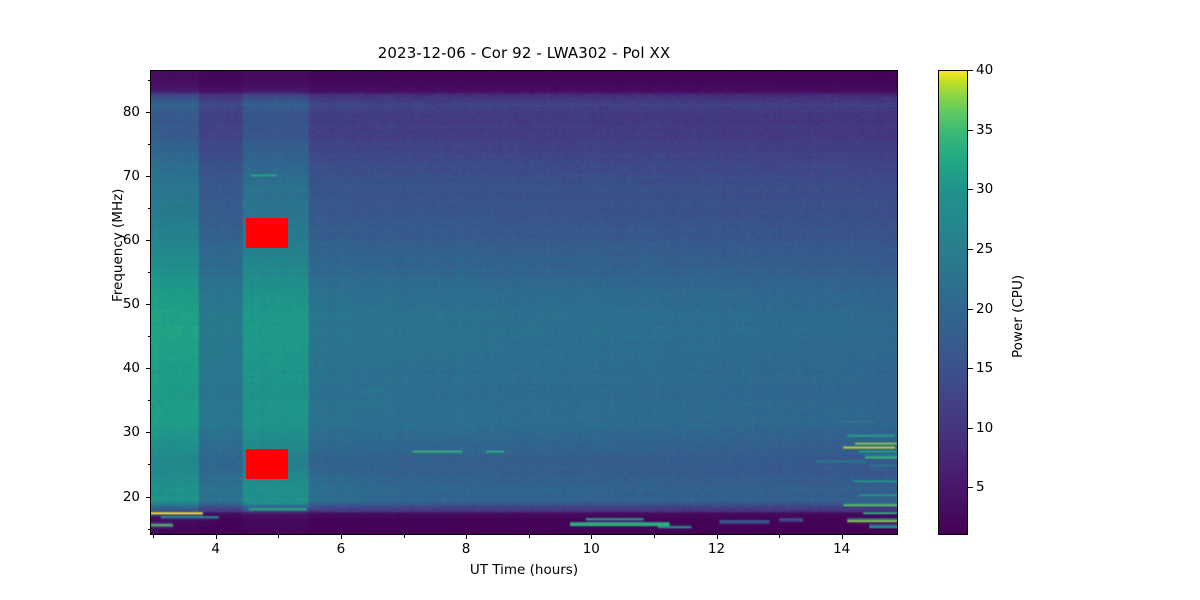 This screenshot has height=600, width=1200. I want to click on flagged-region-upper, so click(267, 232).